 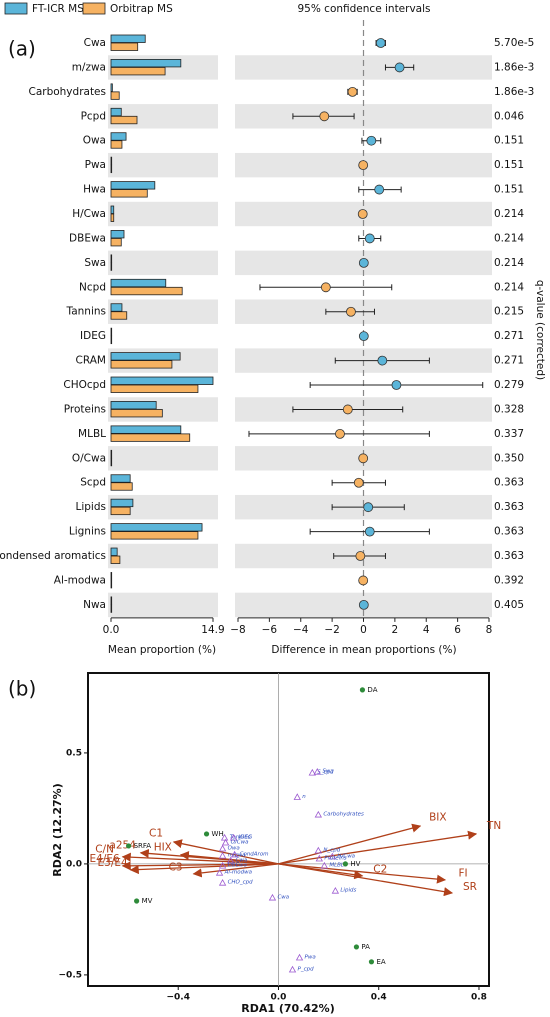 I want to click on category-label: IDEG, so click(x=93, y=336).